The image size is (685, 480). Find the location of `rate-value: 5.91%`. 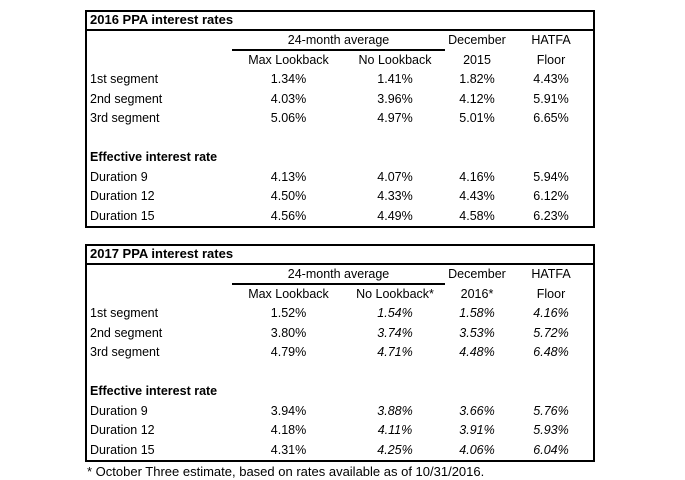

rate-value: 5.91% is located at coordinates (551, 98).